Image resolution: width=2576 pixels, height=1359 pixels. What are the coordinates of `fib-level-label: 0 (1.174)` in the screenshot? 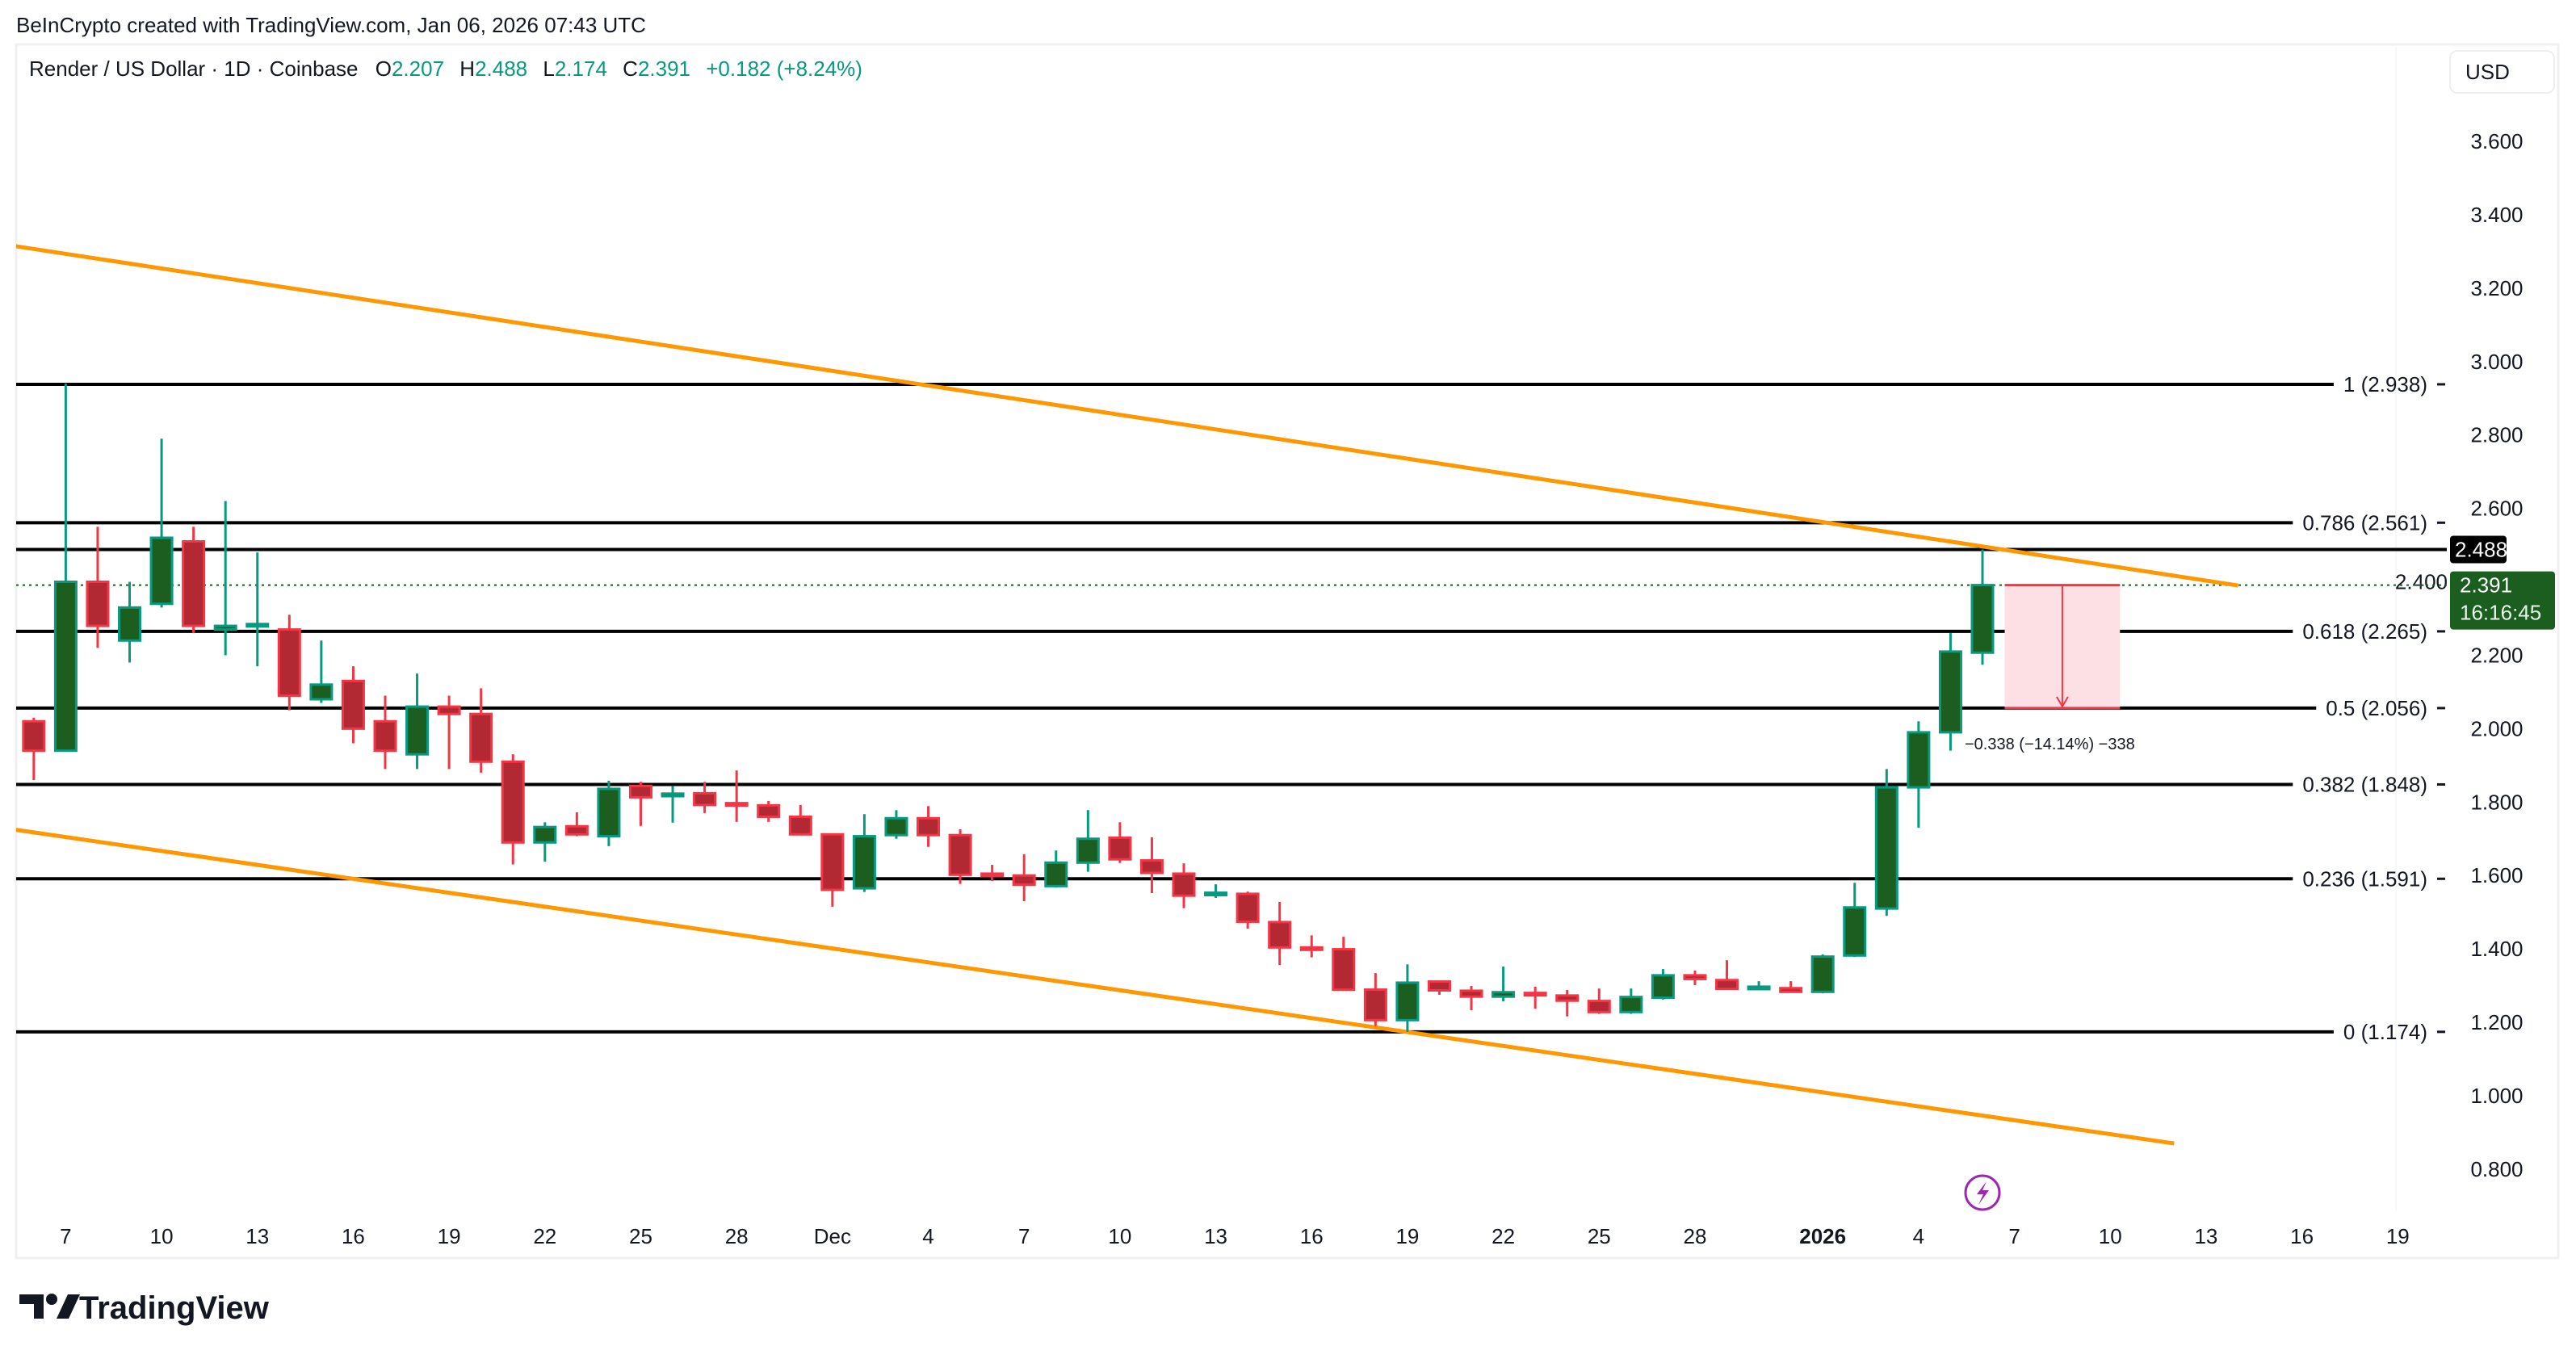 It's located at (2385, 1032).